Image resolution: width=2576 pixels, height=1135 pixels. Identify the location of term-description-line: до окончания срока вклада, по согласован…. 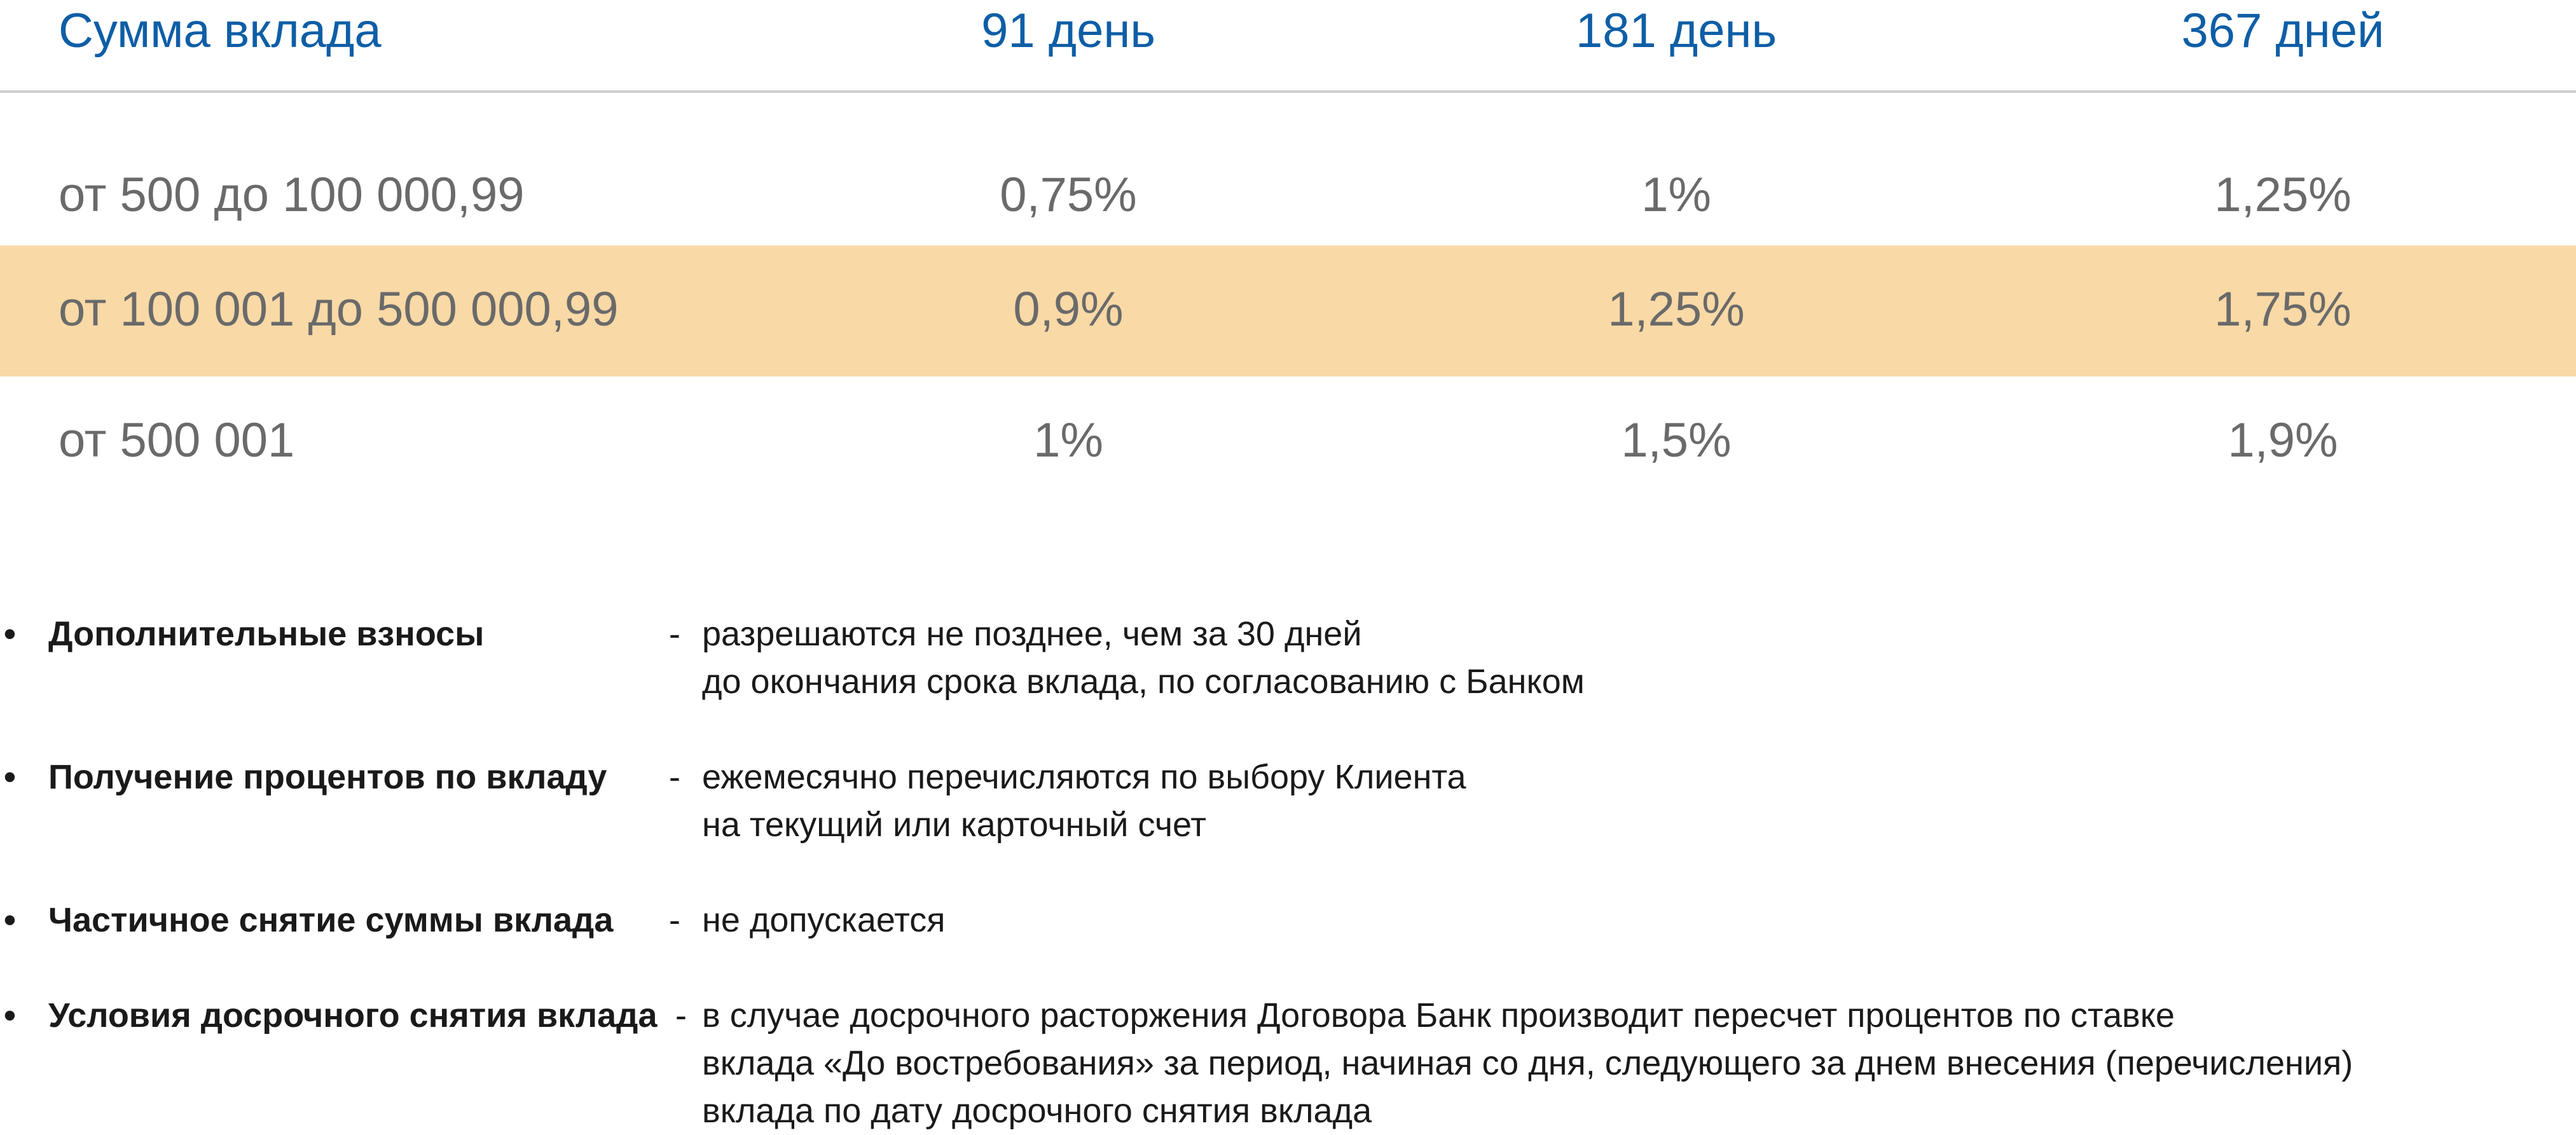
(1143, 682).